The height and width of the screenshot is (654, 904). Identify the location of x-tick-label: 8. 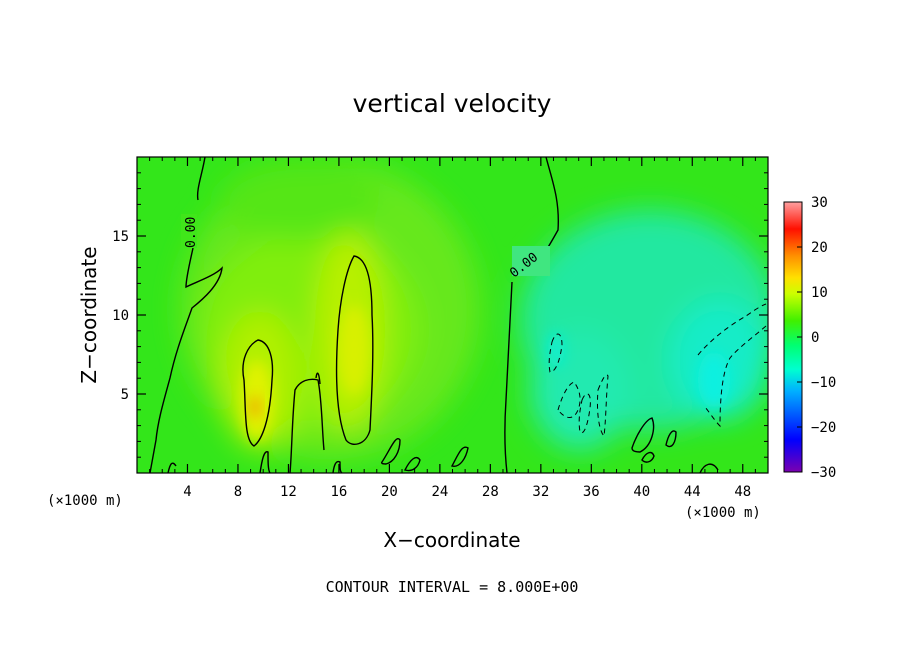
(238, 492).